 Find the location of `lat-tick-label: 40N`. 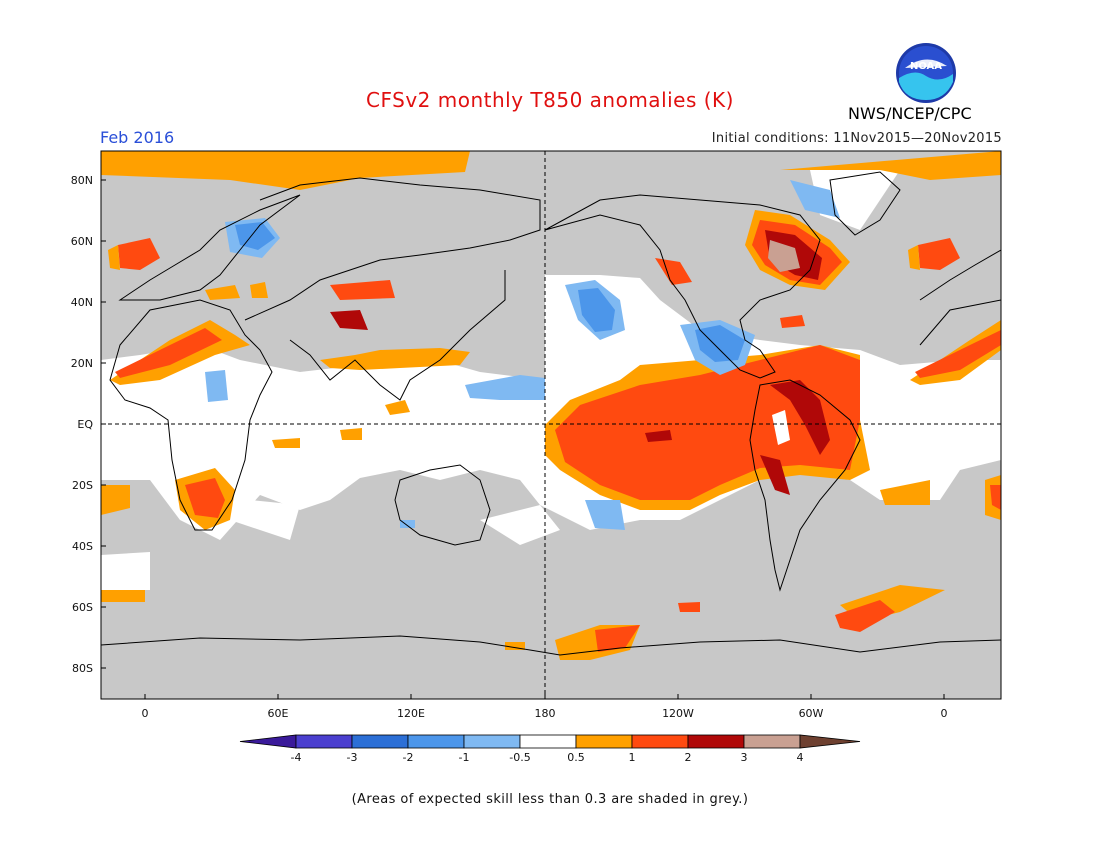

lat-tick-label: 40N is located at coordinates (82, 302).